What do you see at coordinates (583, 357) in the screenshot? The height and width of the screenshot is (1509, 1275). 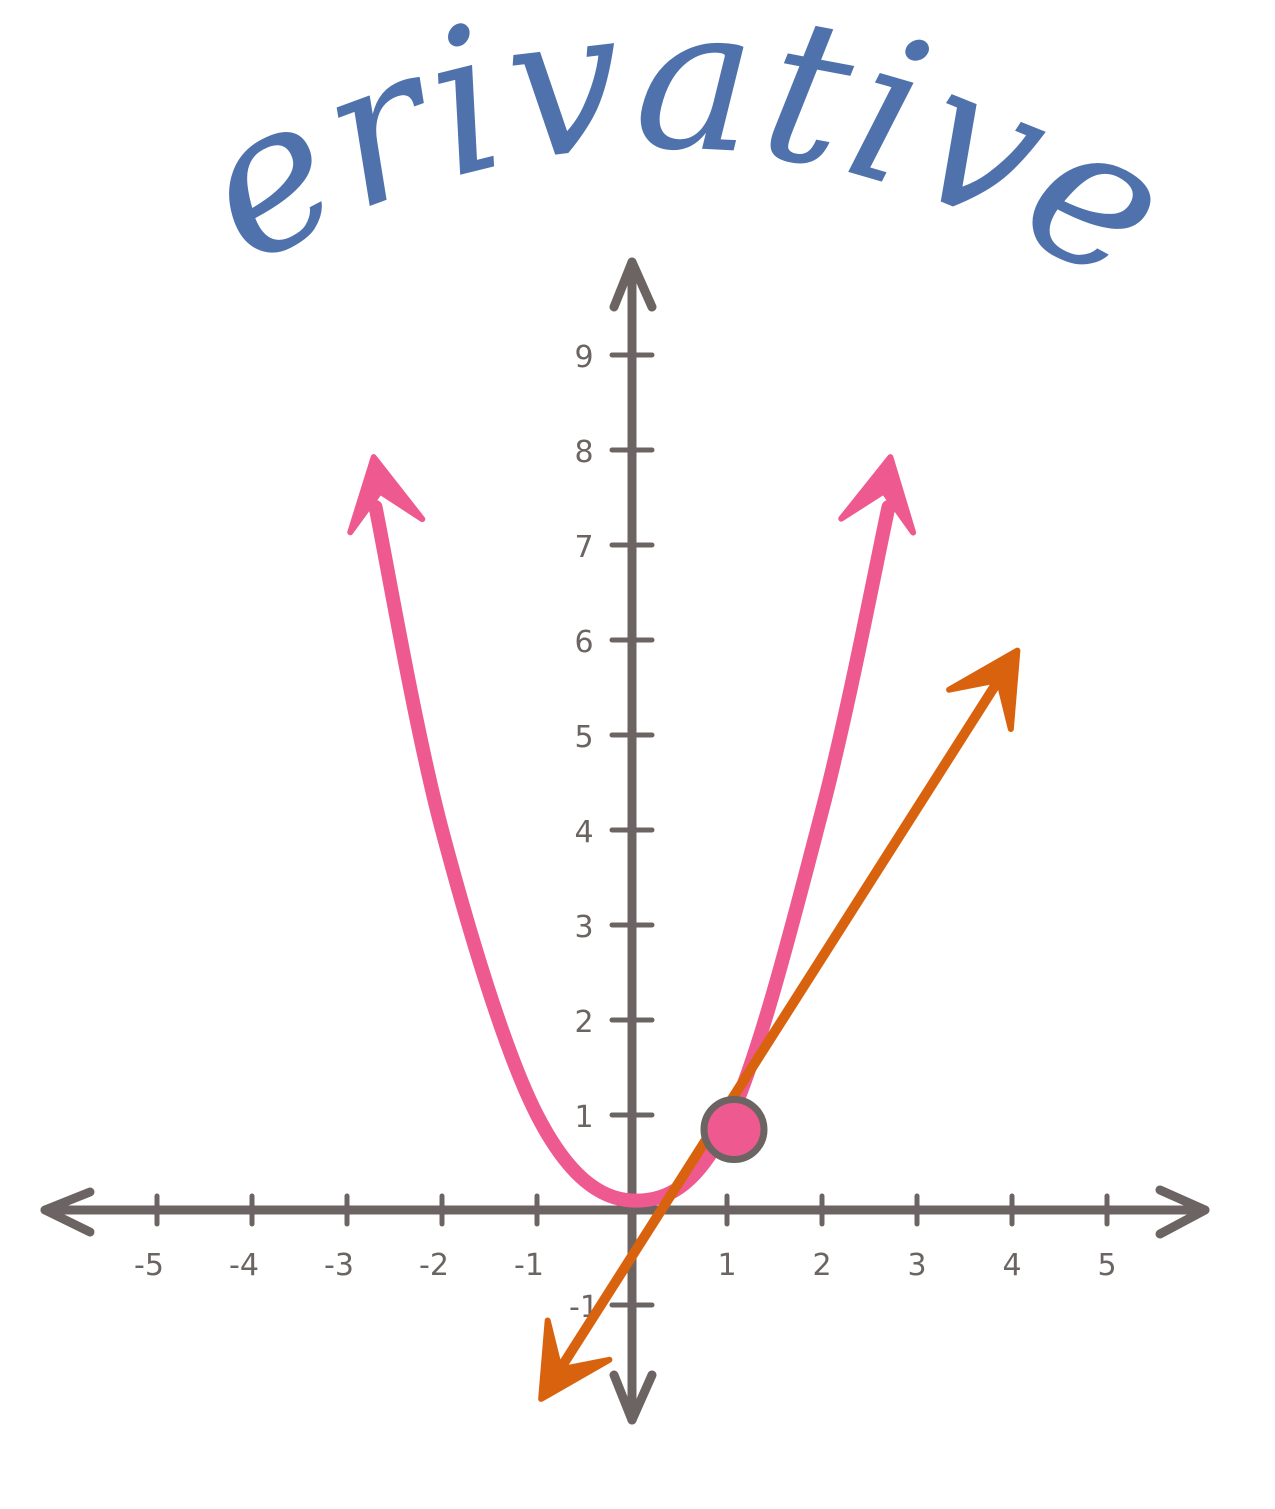 I see `y-tick-label: 9` at bounding box center [583, 357].